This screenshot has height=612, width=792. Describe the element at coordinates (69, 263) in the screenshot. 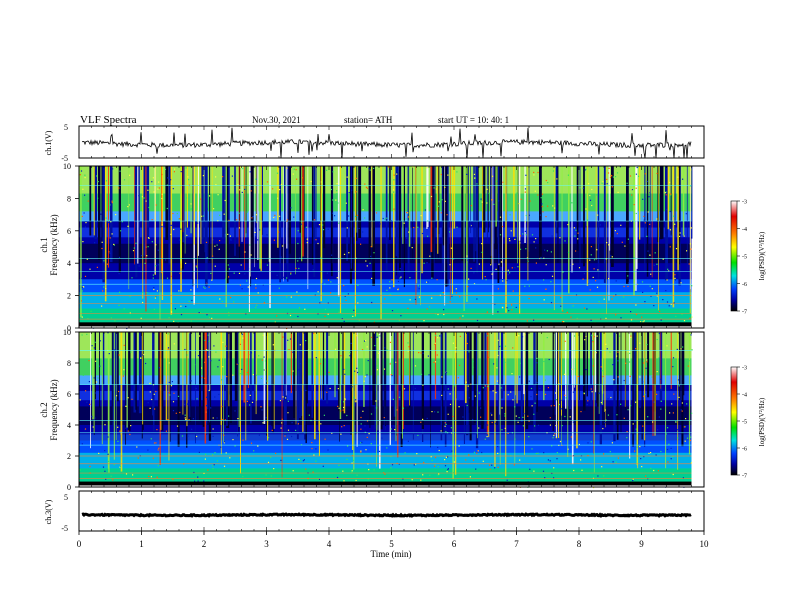

I see `spec-ytick-label: 4` at that location.